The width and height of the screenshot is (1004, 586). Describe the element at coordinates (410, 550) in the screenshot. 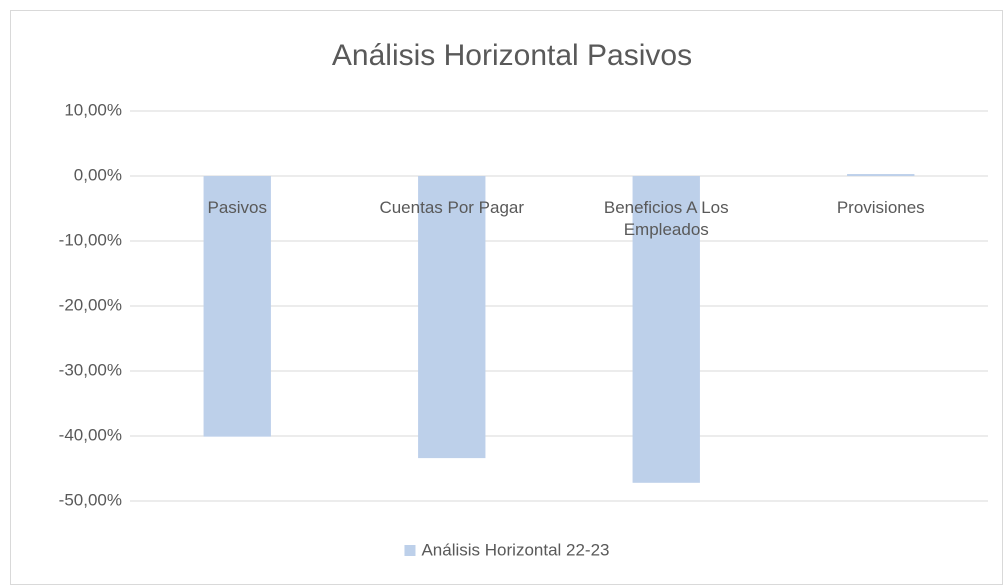

I see `legend-swatch` at that location.